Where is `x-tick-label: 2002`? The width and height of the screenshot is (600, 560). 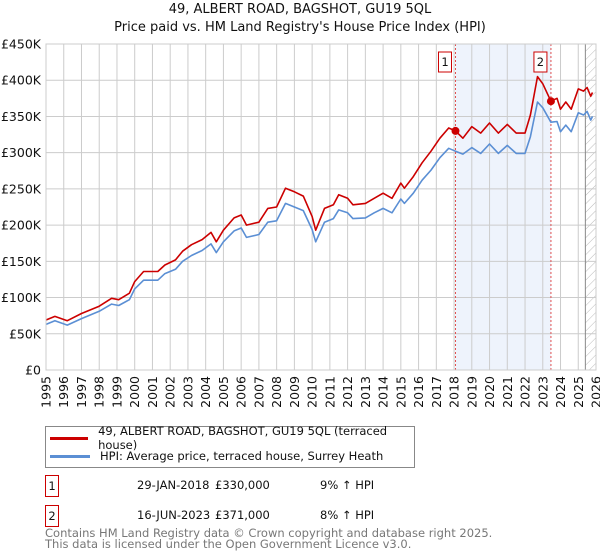 x-tick-label: 2002 is located at coordinates (170, 392).